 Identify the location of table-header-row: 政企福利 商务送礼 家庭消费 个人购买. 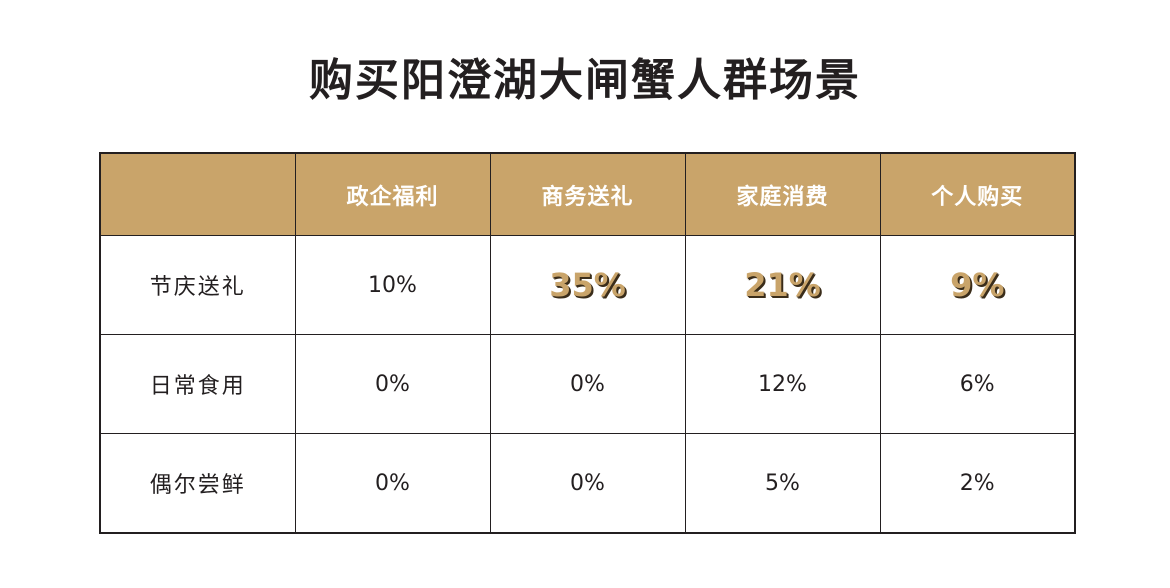
(587, 194).